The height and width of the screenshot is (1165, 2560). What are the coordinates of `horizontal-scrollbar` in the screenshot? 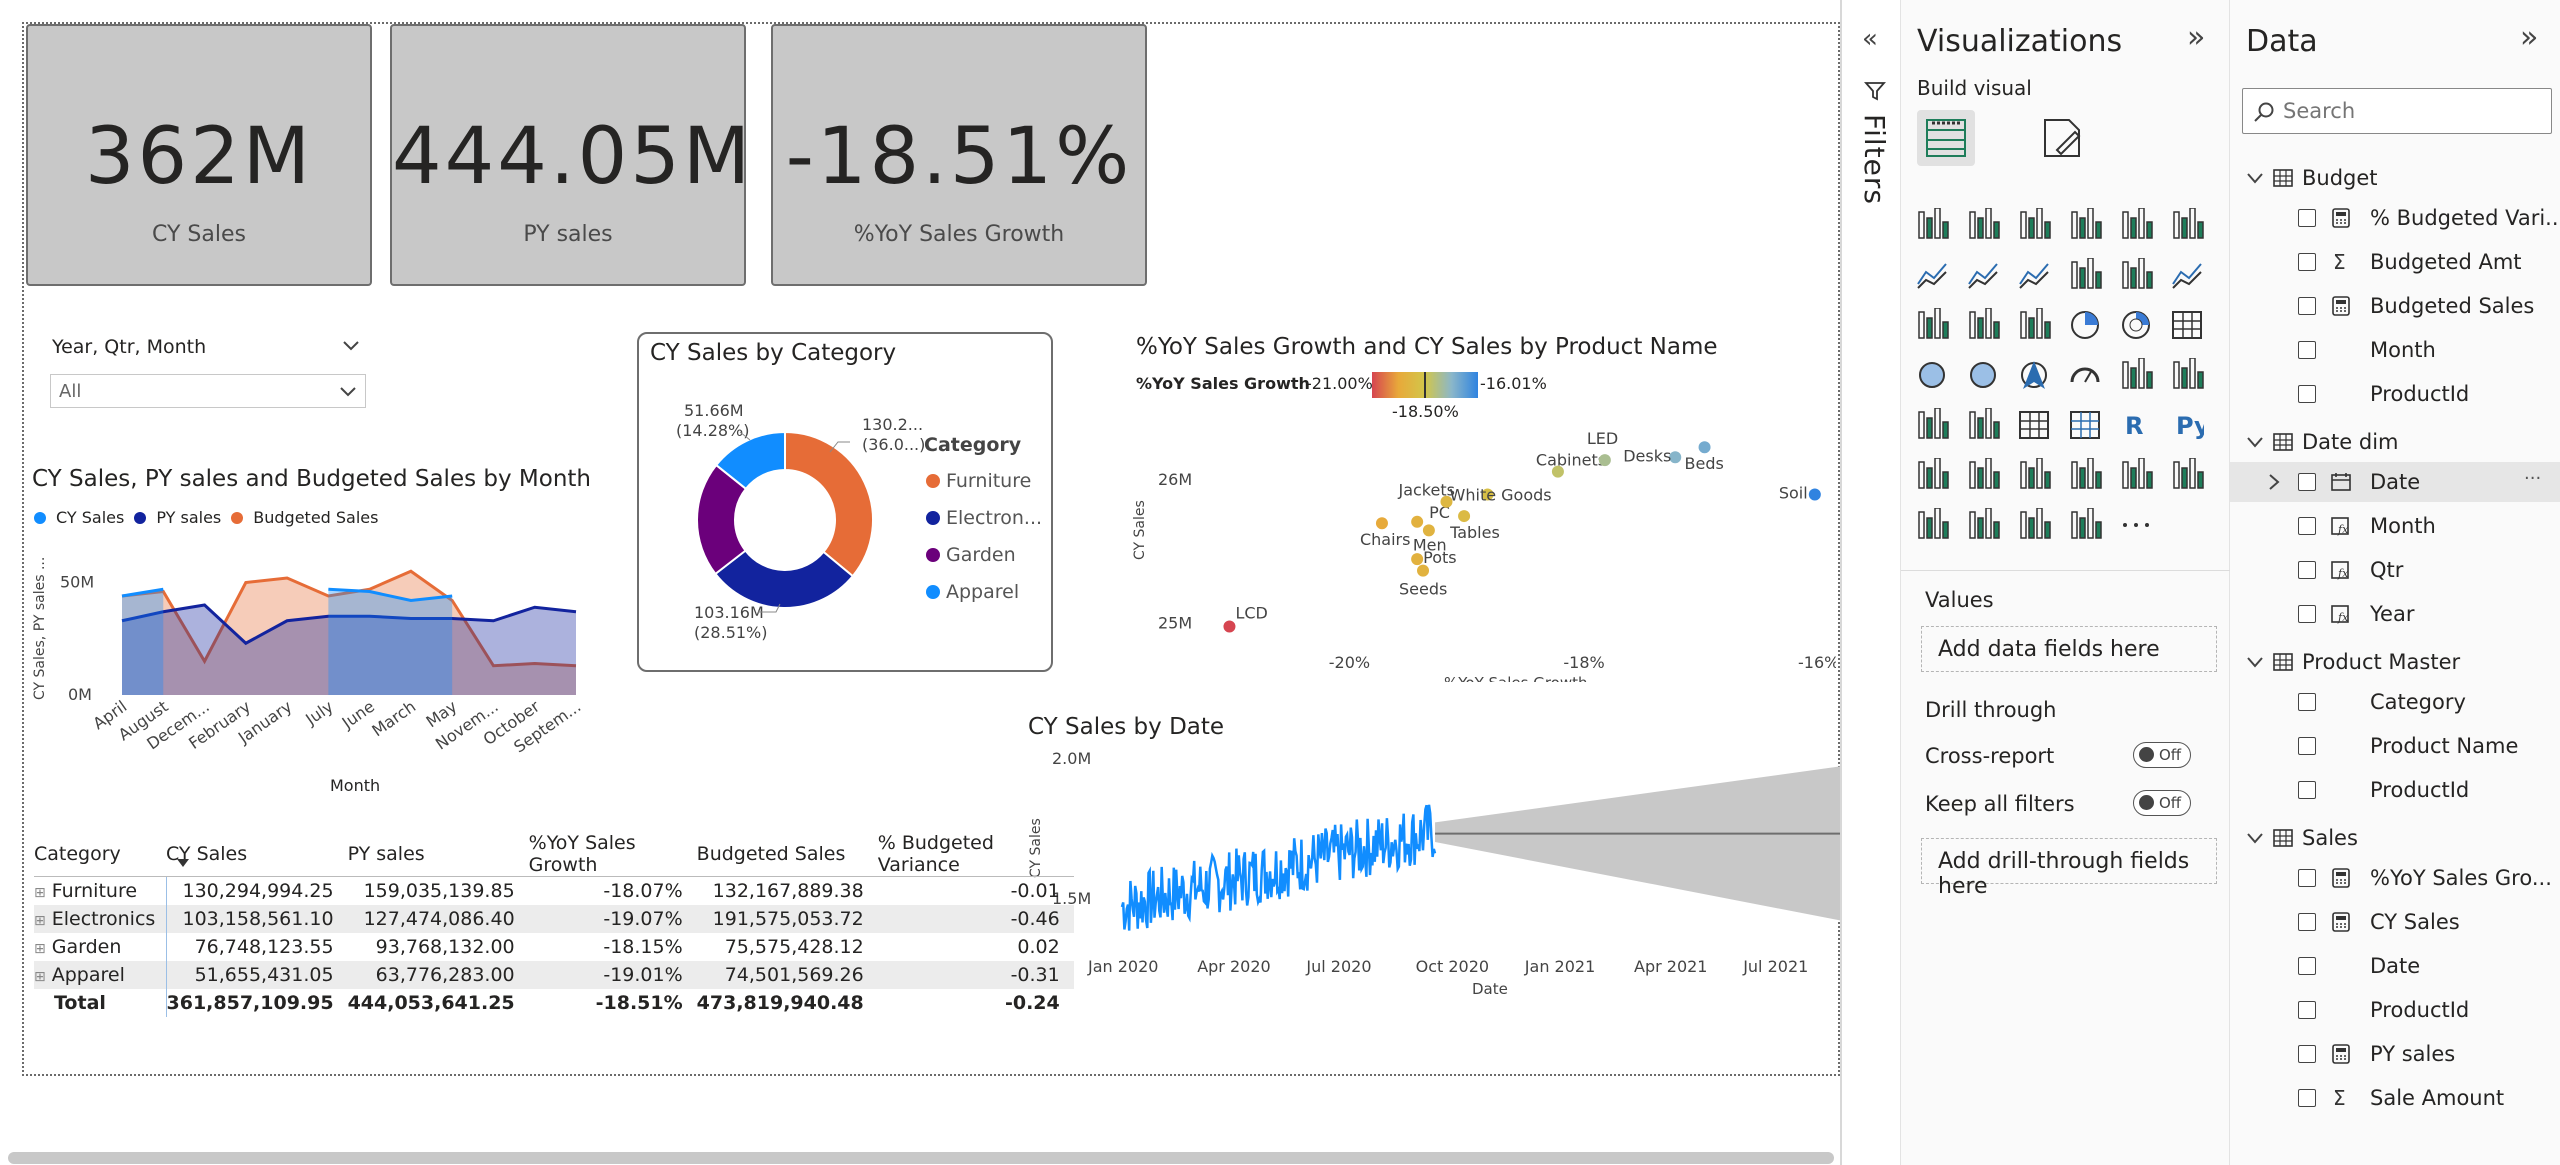 It's located at (921, 1158).